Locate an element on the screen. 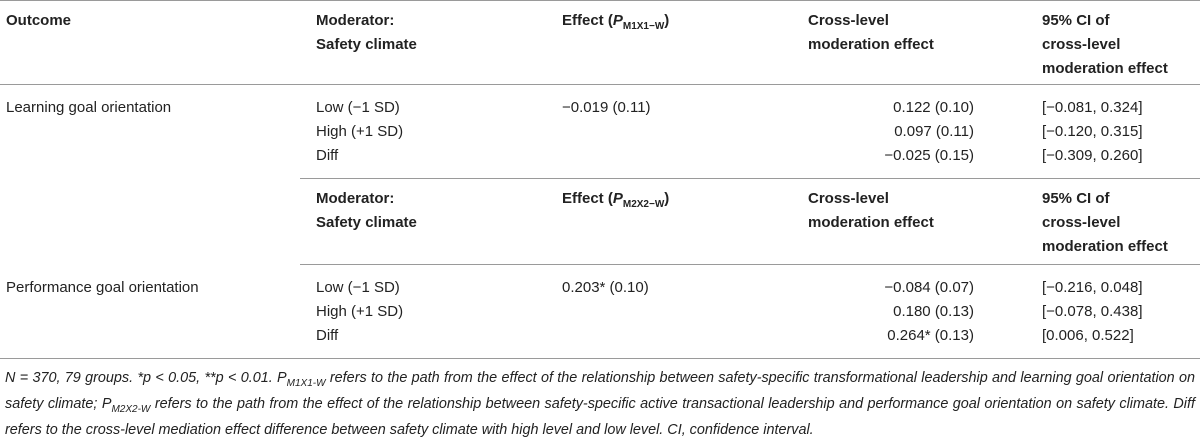 This screenshot has width=1200, height=441. effect-cell: −0.019 (0.11) is located at coordinates (606, 107).